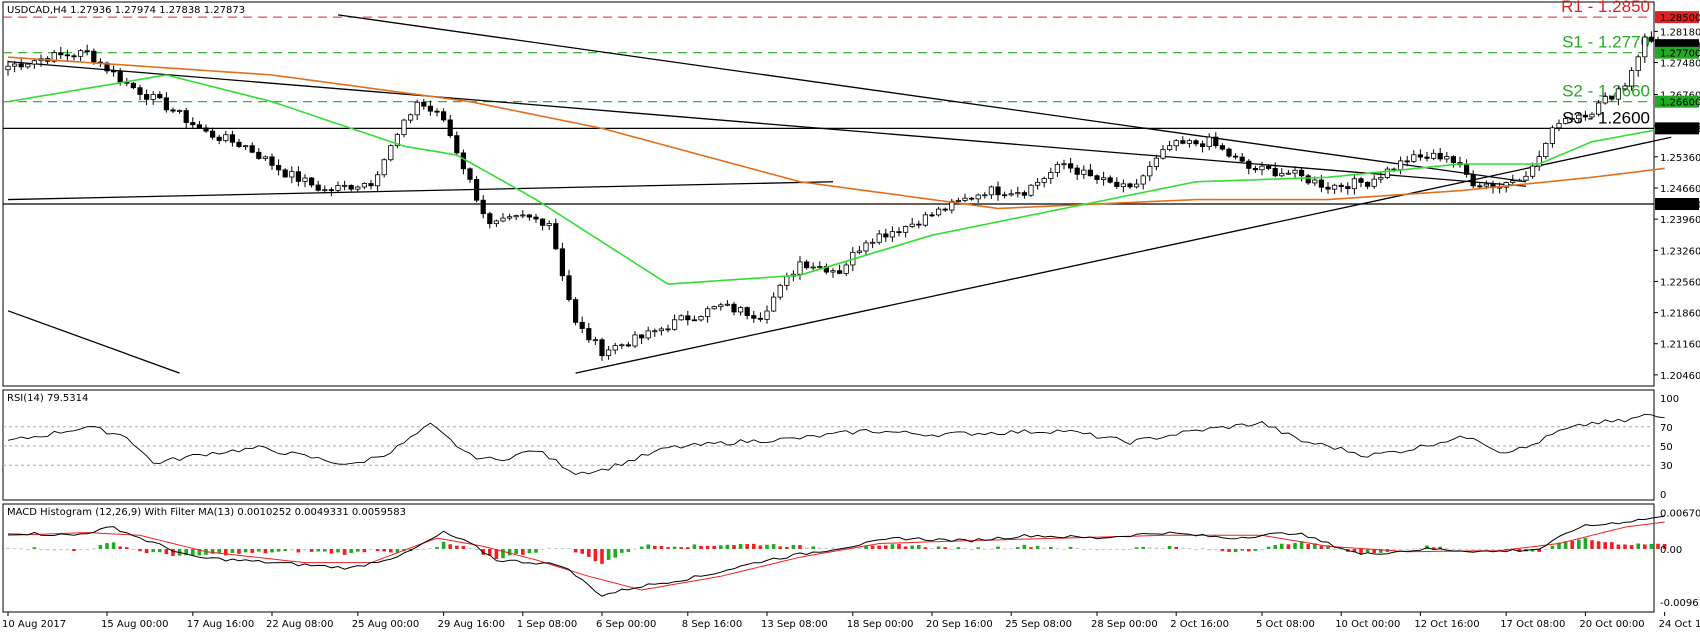 The height and width of the screenshot is (633, 1700). I want to click on time-tick-label: 5 Oct 08:00, so click(1285, 624).